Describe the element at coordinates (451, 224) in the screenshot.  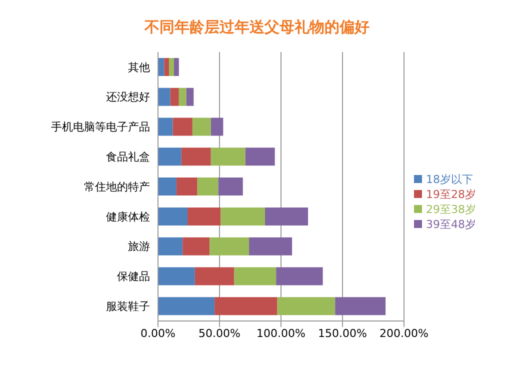
I see `legend-label: 39至48岁` at that location.